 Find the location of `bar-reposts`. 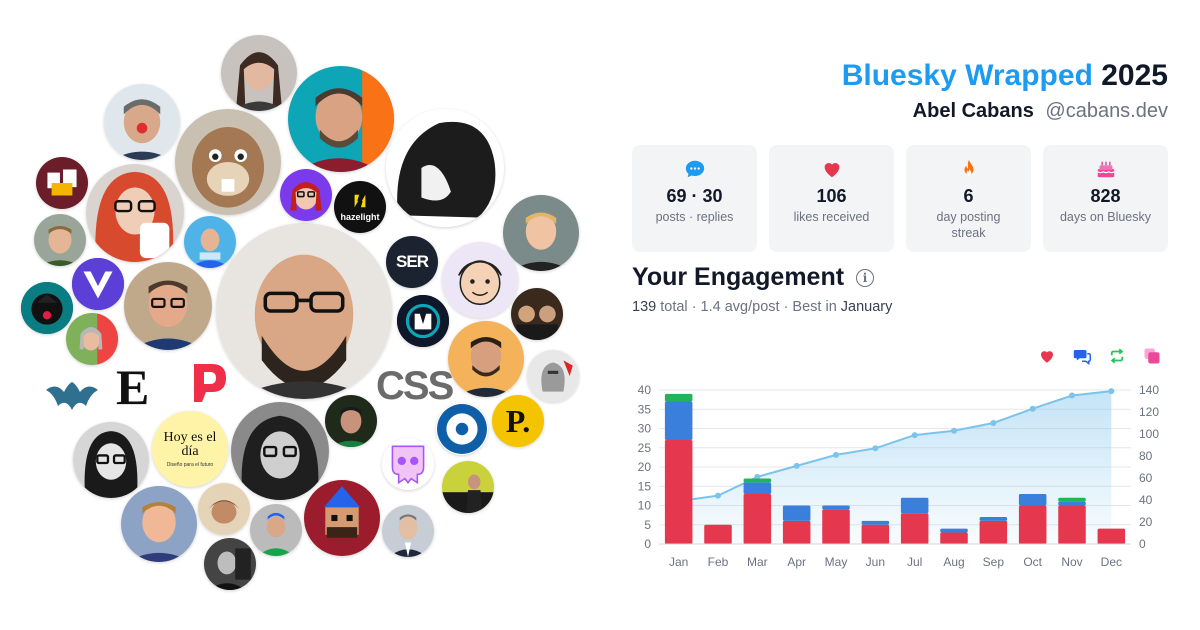

bar-reposts is located at coordinates (1072, 499).